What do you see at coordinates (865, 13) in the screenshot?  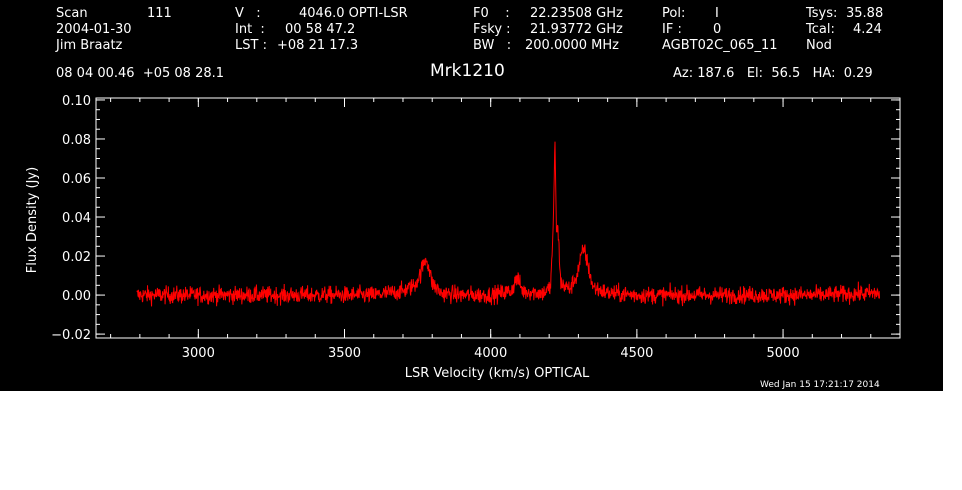 I see `tsys-value: 35.88` at bounding box center [865, 13].